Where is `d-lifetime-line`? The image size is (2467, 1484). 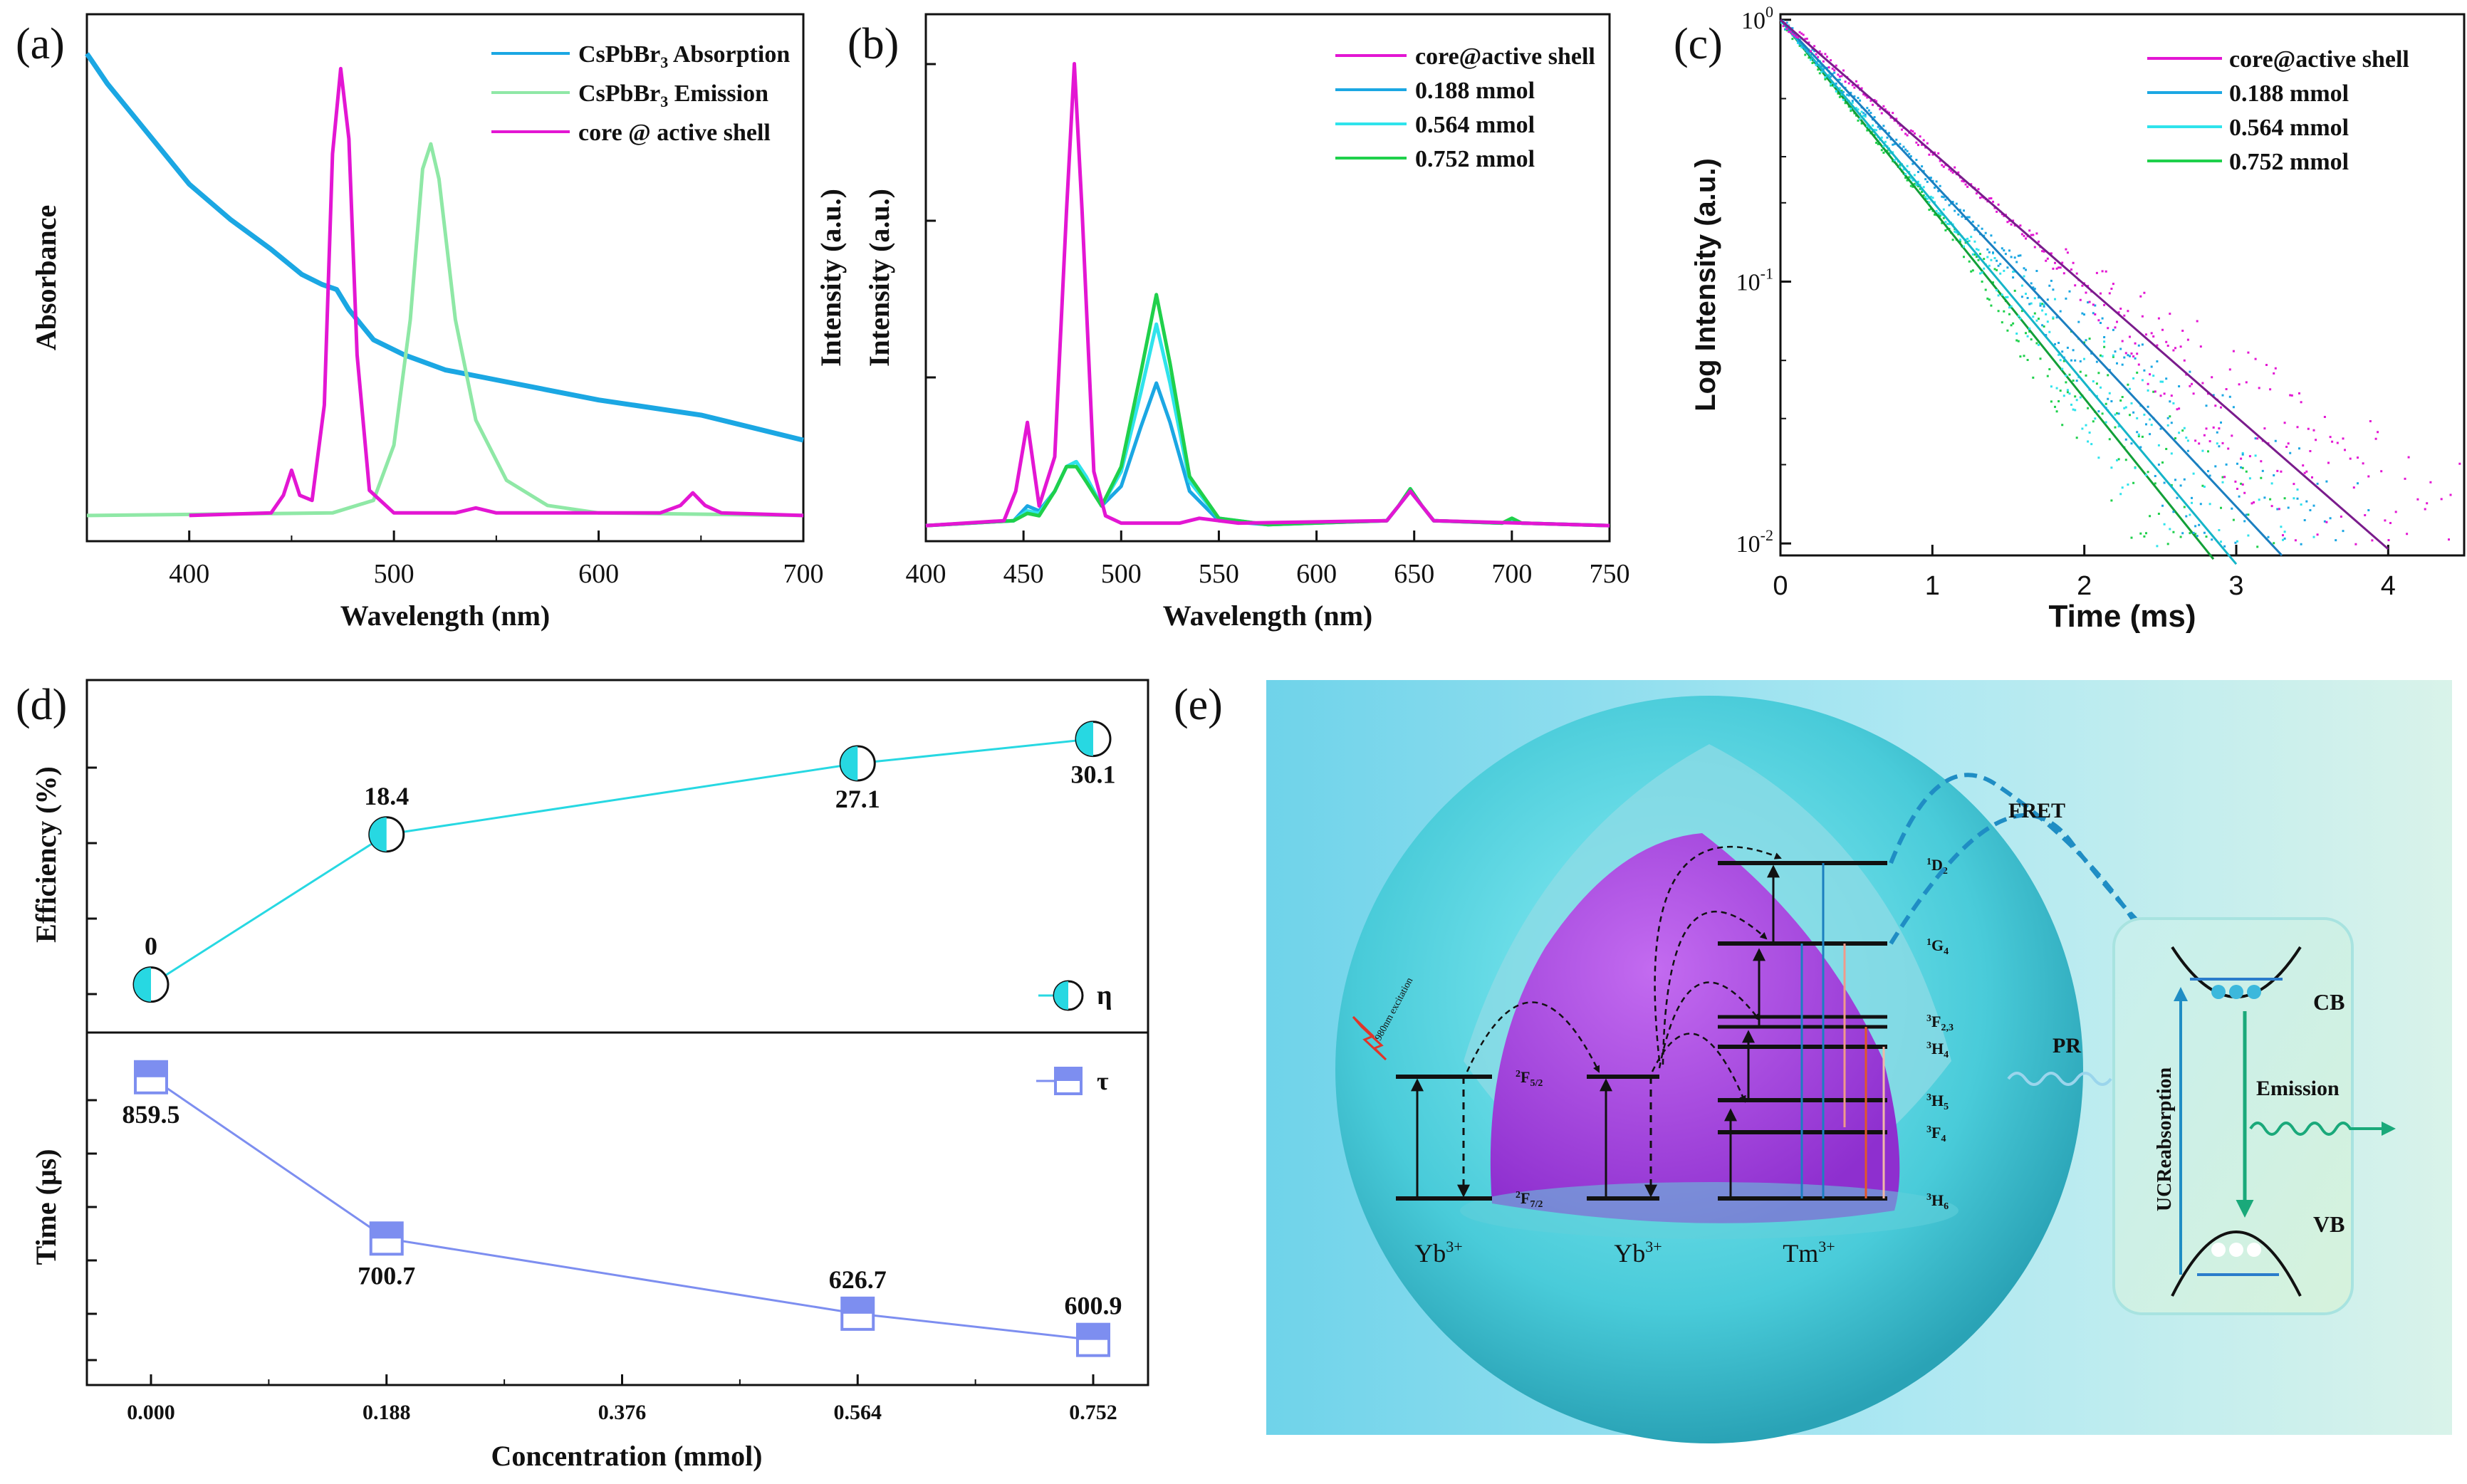 d-lifetime-line is located at coordinates (622, 1209).